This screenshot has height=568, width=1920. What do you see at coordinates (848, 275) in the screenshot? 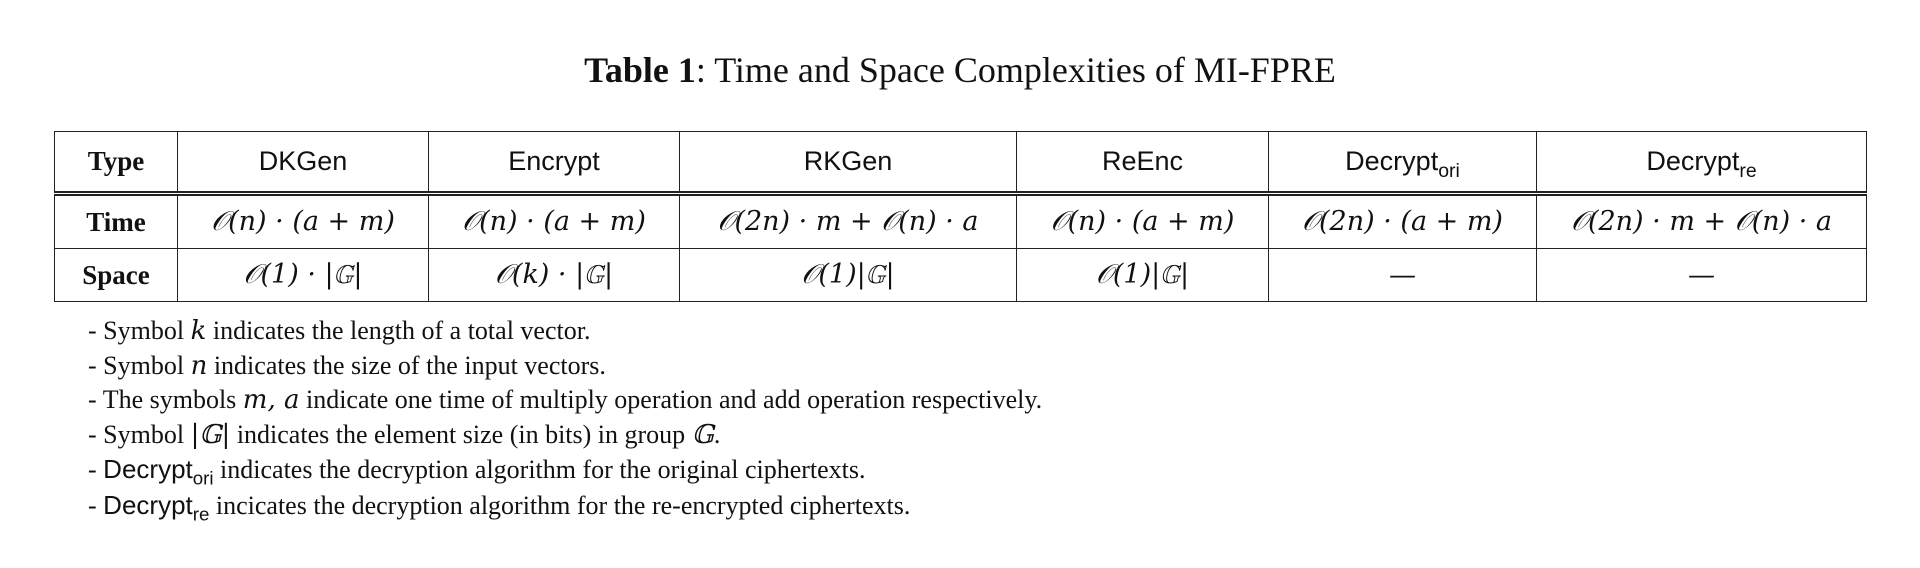
I see `space-rkgen: 𝒪(1)|𝔾|` at bounding box center [848, 275].